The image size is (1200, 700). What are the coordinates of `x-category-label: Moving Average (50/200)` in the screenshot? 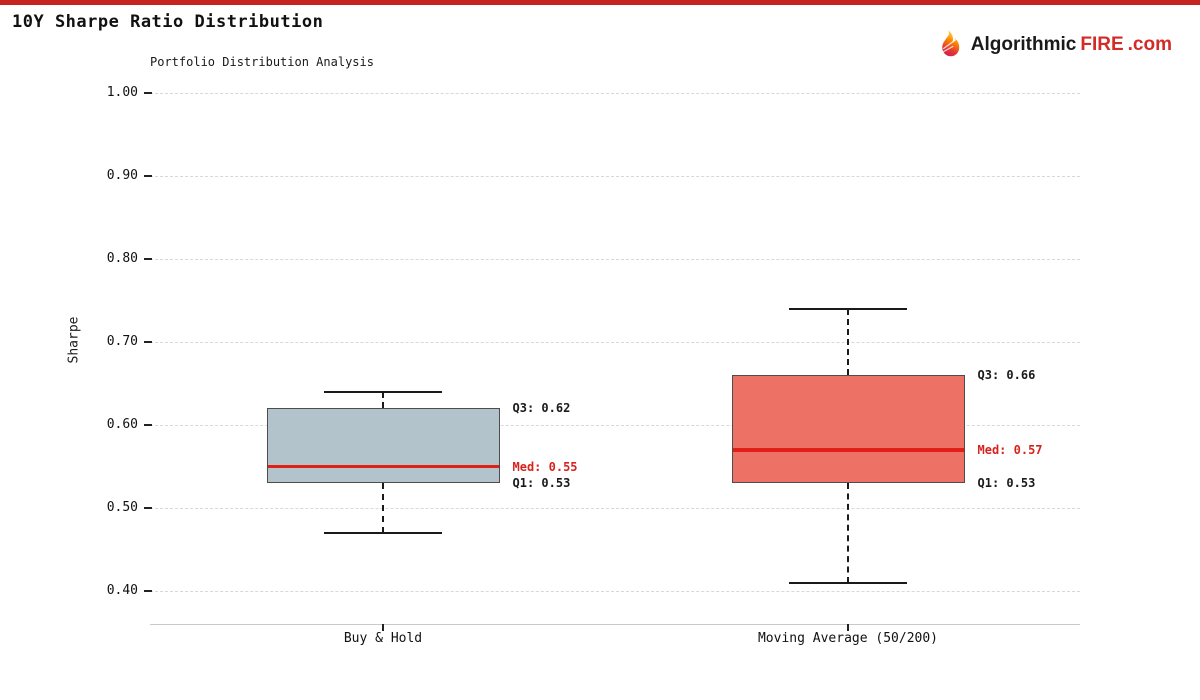 It's located at (847, 638).